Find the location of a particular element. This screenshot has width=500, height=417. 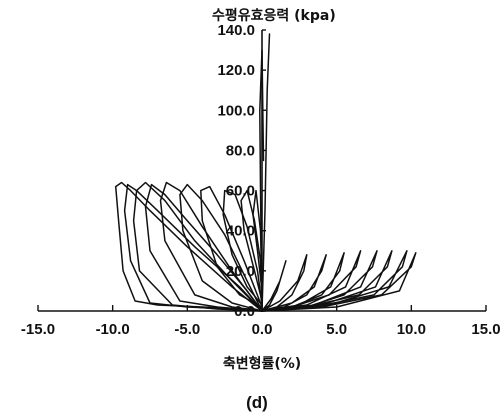

y-axis-ticks: 0.0 20.0 40.0 60.0 80.0 100.0 120.0 140.0 is located at coordinates (241, 171).